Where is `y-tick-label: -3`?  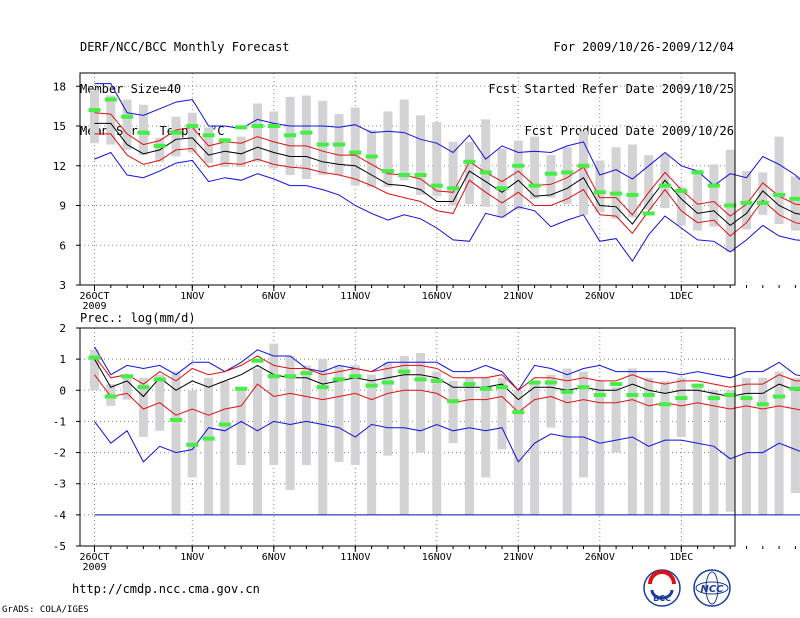 y-tick-label: -3 is located at coordinates (59, 484).